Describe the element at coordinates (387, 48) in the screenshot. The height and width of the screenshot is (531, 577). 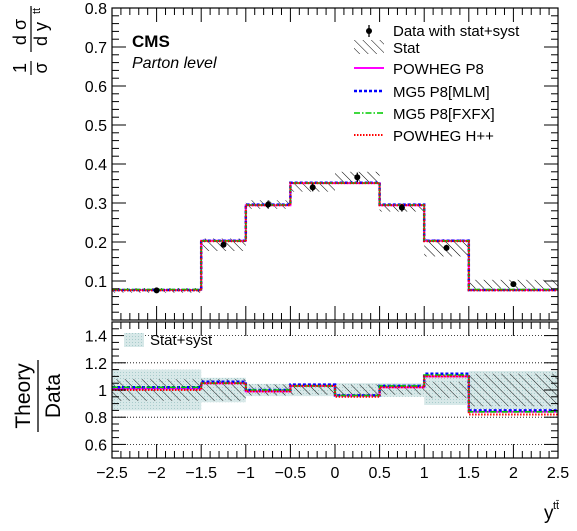
I see `legend-entry-stat: Stat` at that location.